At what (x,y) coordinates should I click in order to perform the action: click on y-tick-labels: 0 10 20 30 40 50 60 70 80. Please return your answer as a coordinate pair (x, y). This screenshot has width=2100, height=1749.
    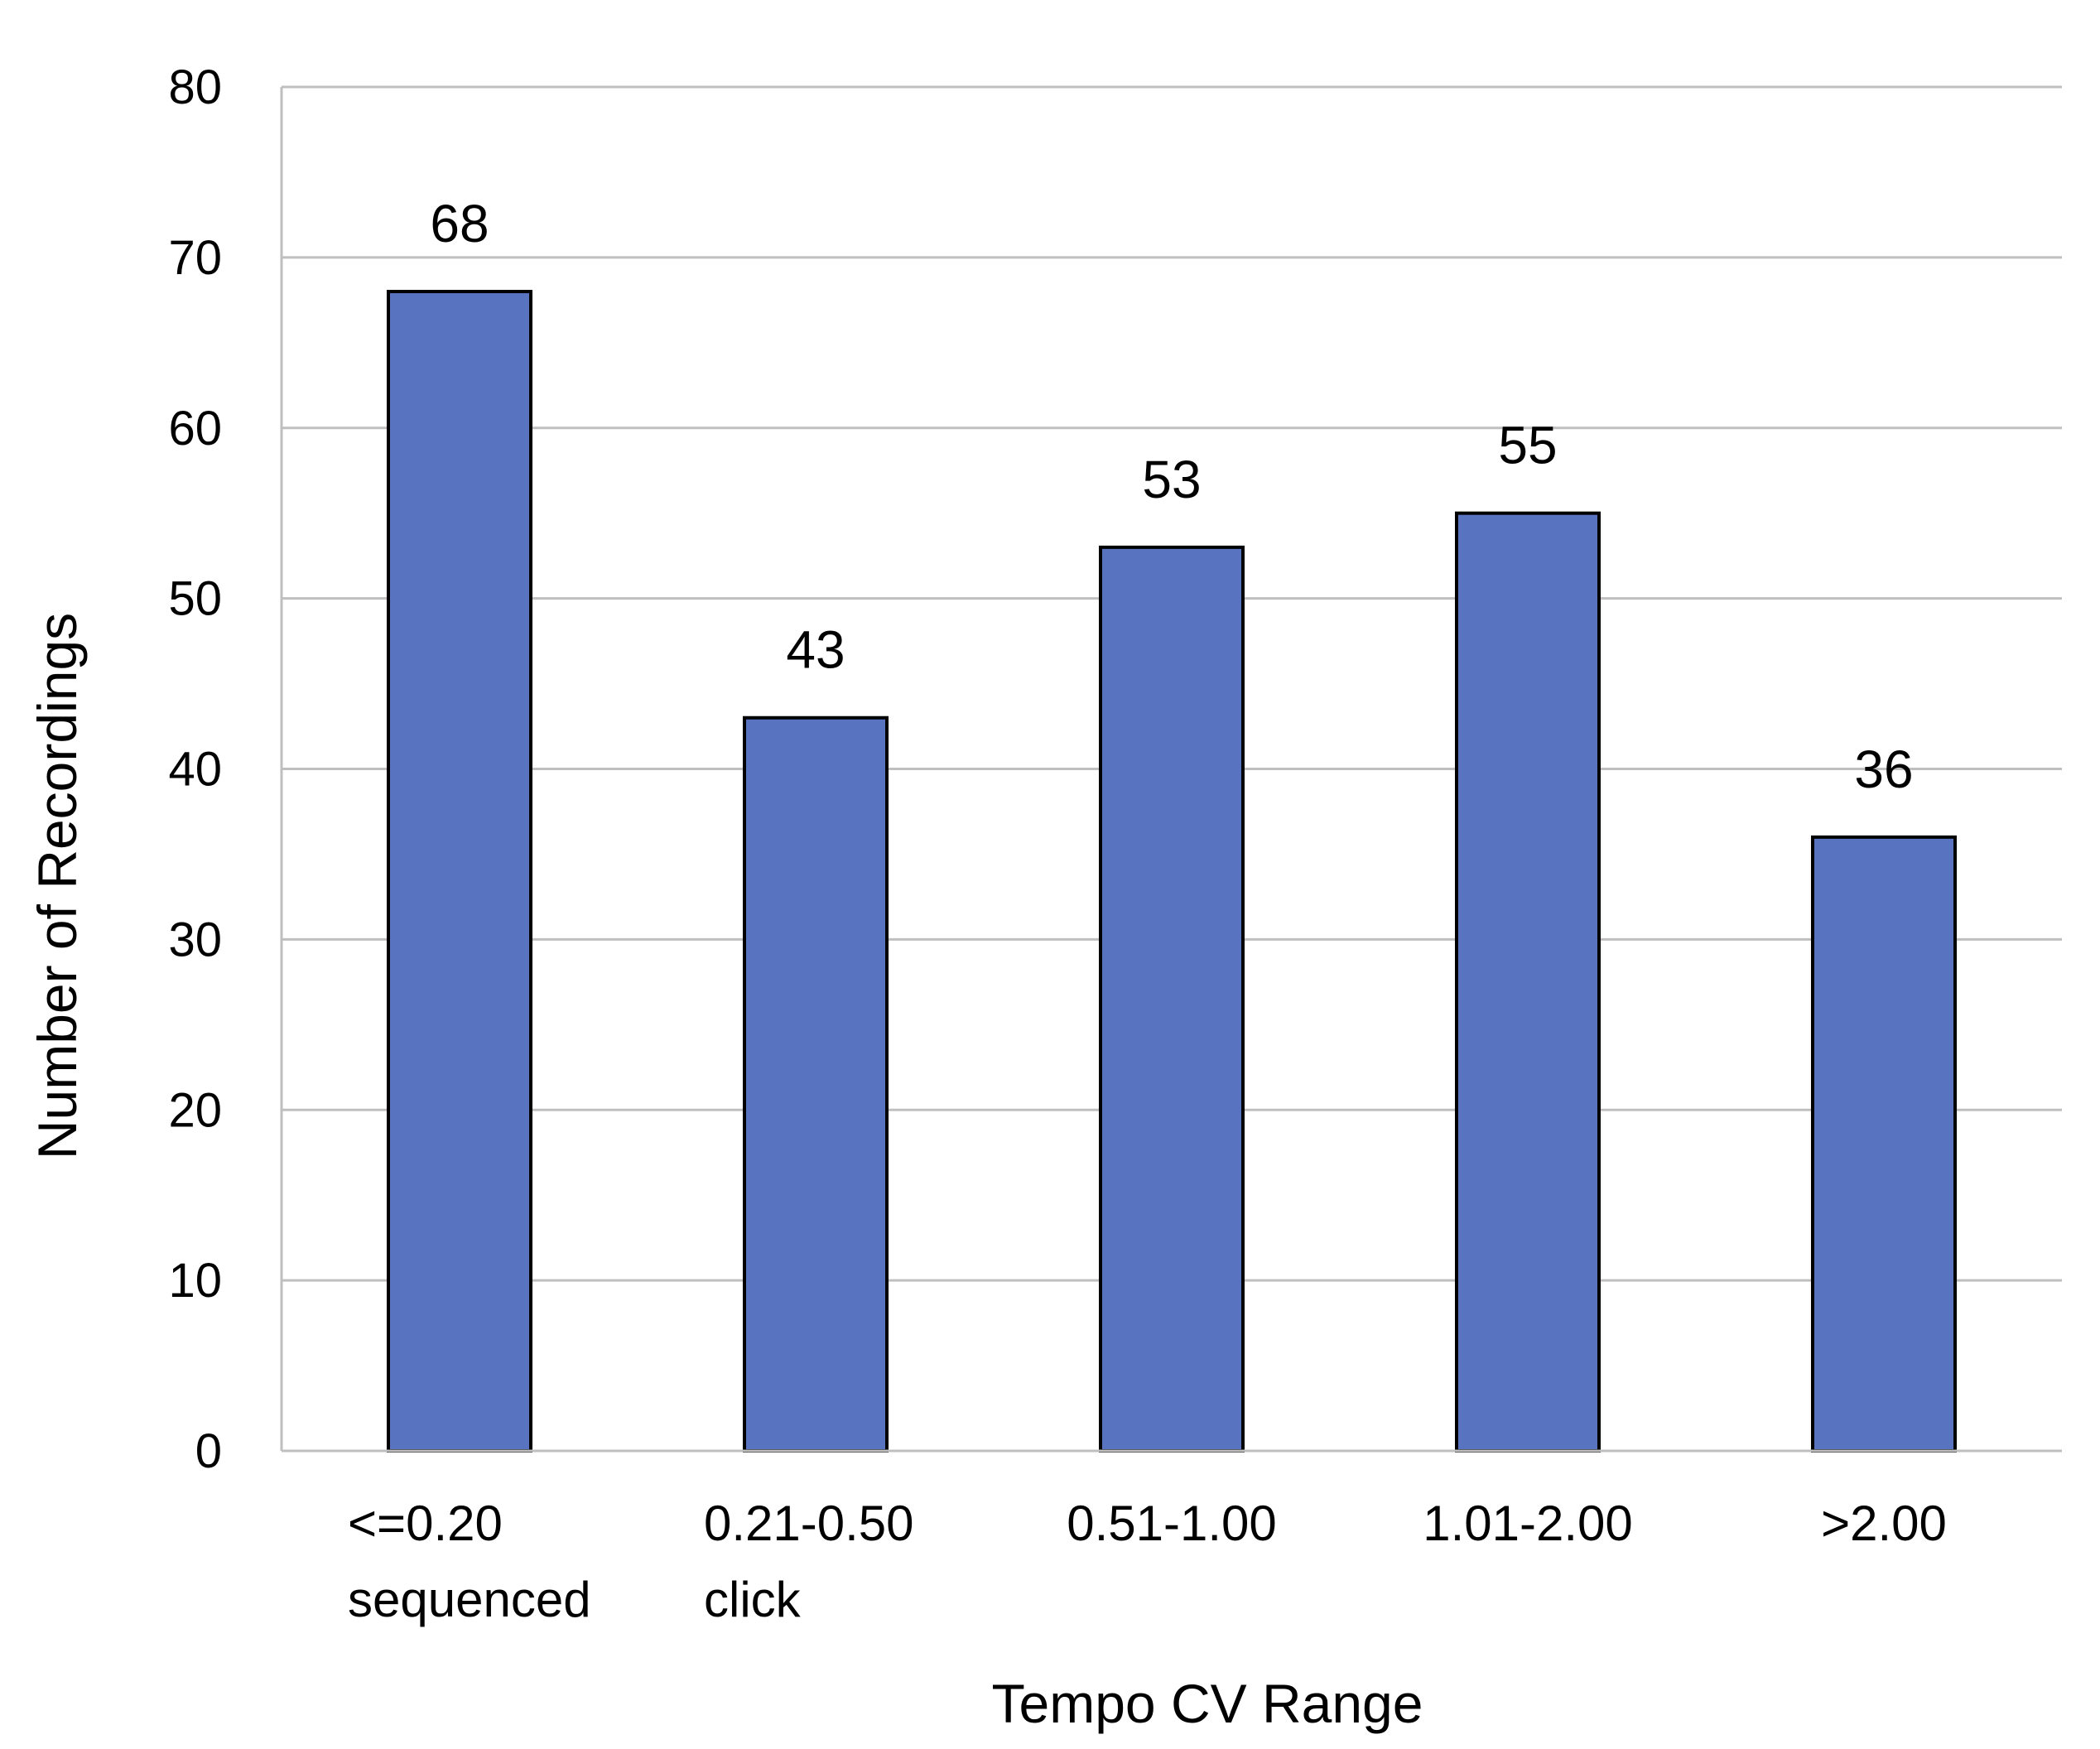
    Looking at the image, I should click on (195, 769).